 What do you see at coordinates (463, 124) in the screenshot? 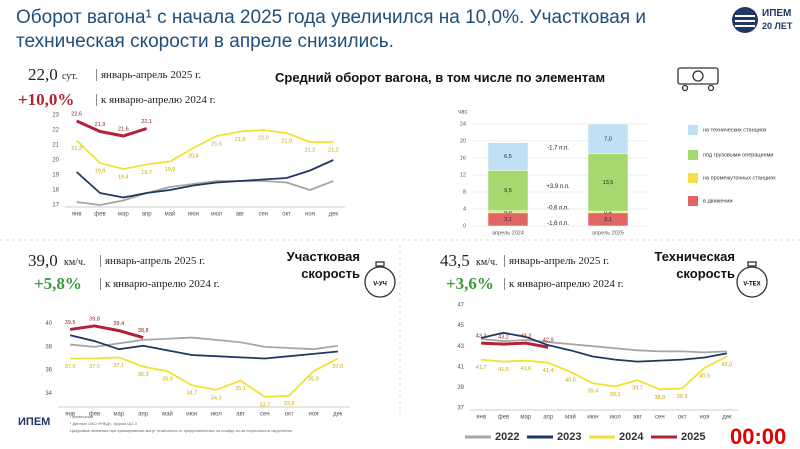
I see `y-tick-label: 24` at bounding box center [463, 124].